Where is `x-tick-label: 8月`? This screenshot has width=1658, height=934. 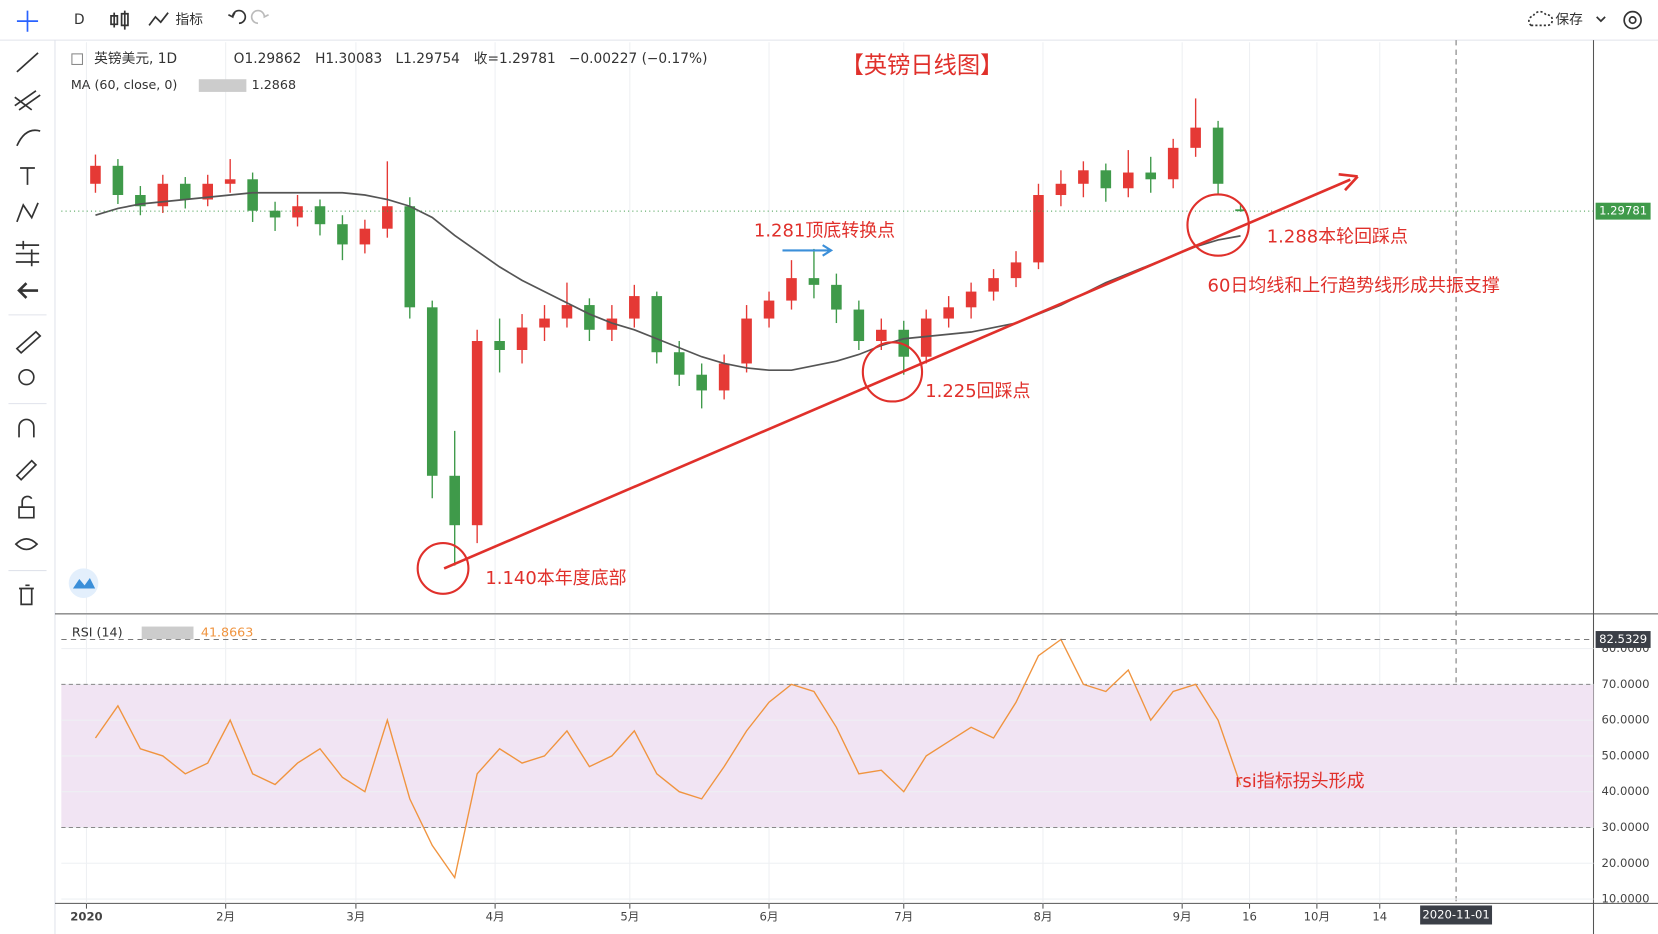 x-tick-label: 8月 is located at coordinates (1042, 917).